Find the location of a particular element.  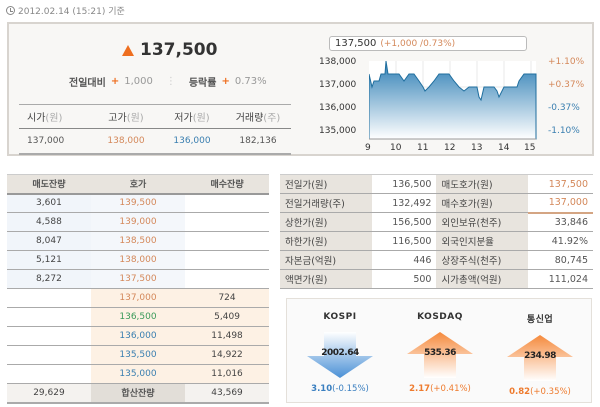

up-arrow-icon: 535.36 is located at coordinates (440, 355).